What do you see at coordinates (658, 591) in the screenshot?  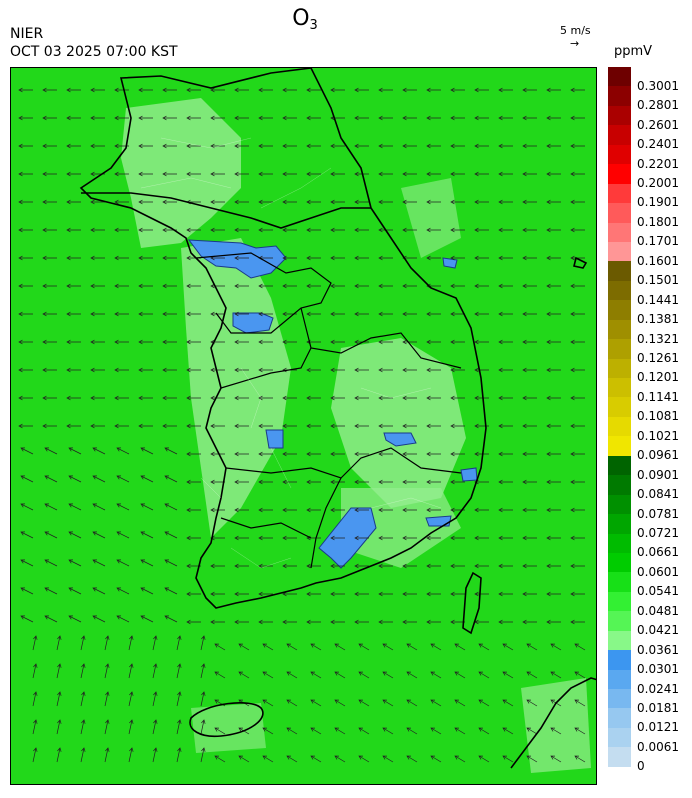 I see `legend-tick: 0.0541` at bounding box center [658, 591].